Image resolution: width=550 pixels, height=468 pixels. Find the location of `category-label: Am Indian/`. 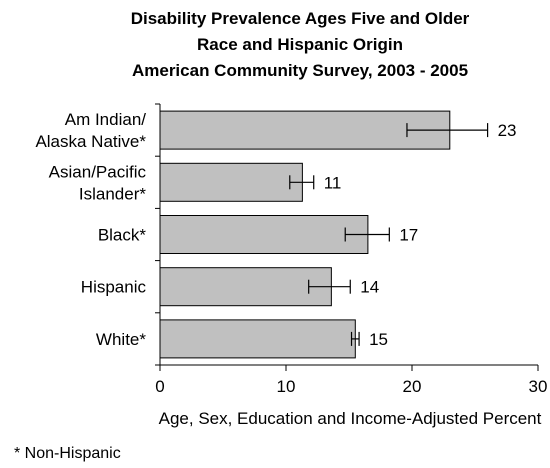

category-label: Am Indian/ is located at coordinates (106, 119).